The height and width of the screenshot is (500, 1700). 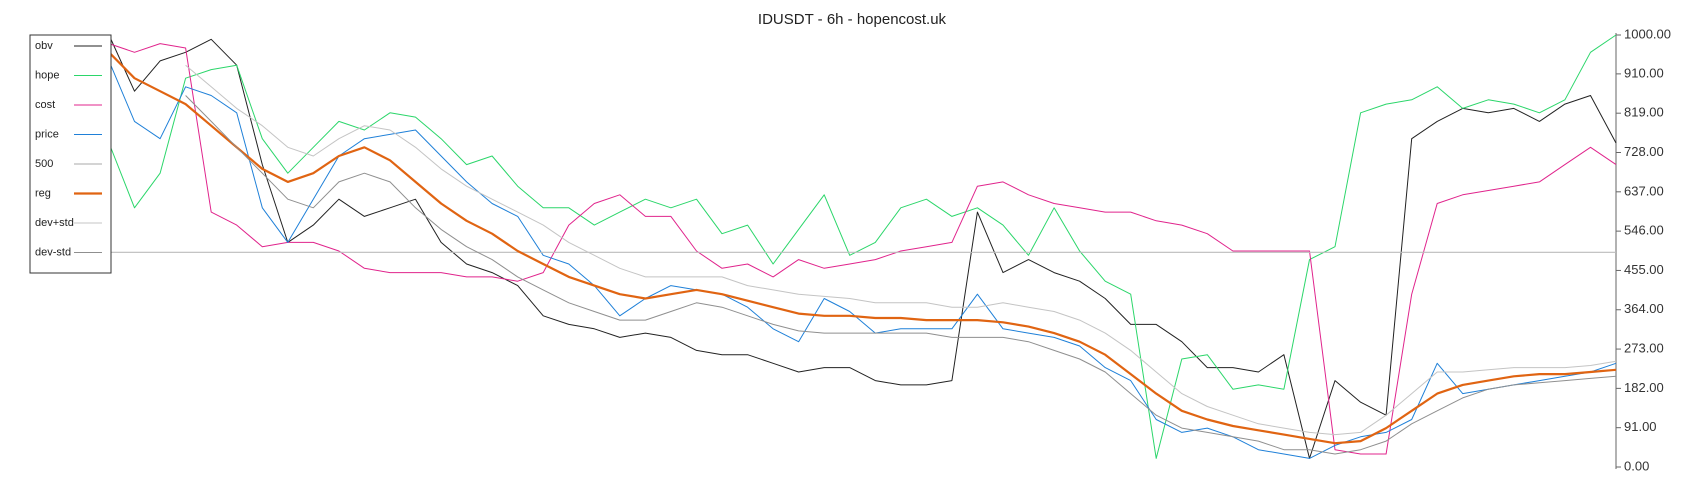 What do you see at coordinates (1640, 426) in the screenshot?
I see `y-tick-label: 91.00` at bounding box center [1640, 426].